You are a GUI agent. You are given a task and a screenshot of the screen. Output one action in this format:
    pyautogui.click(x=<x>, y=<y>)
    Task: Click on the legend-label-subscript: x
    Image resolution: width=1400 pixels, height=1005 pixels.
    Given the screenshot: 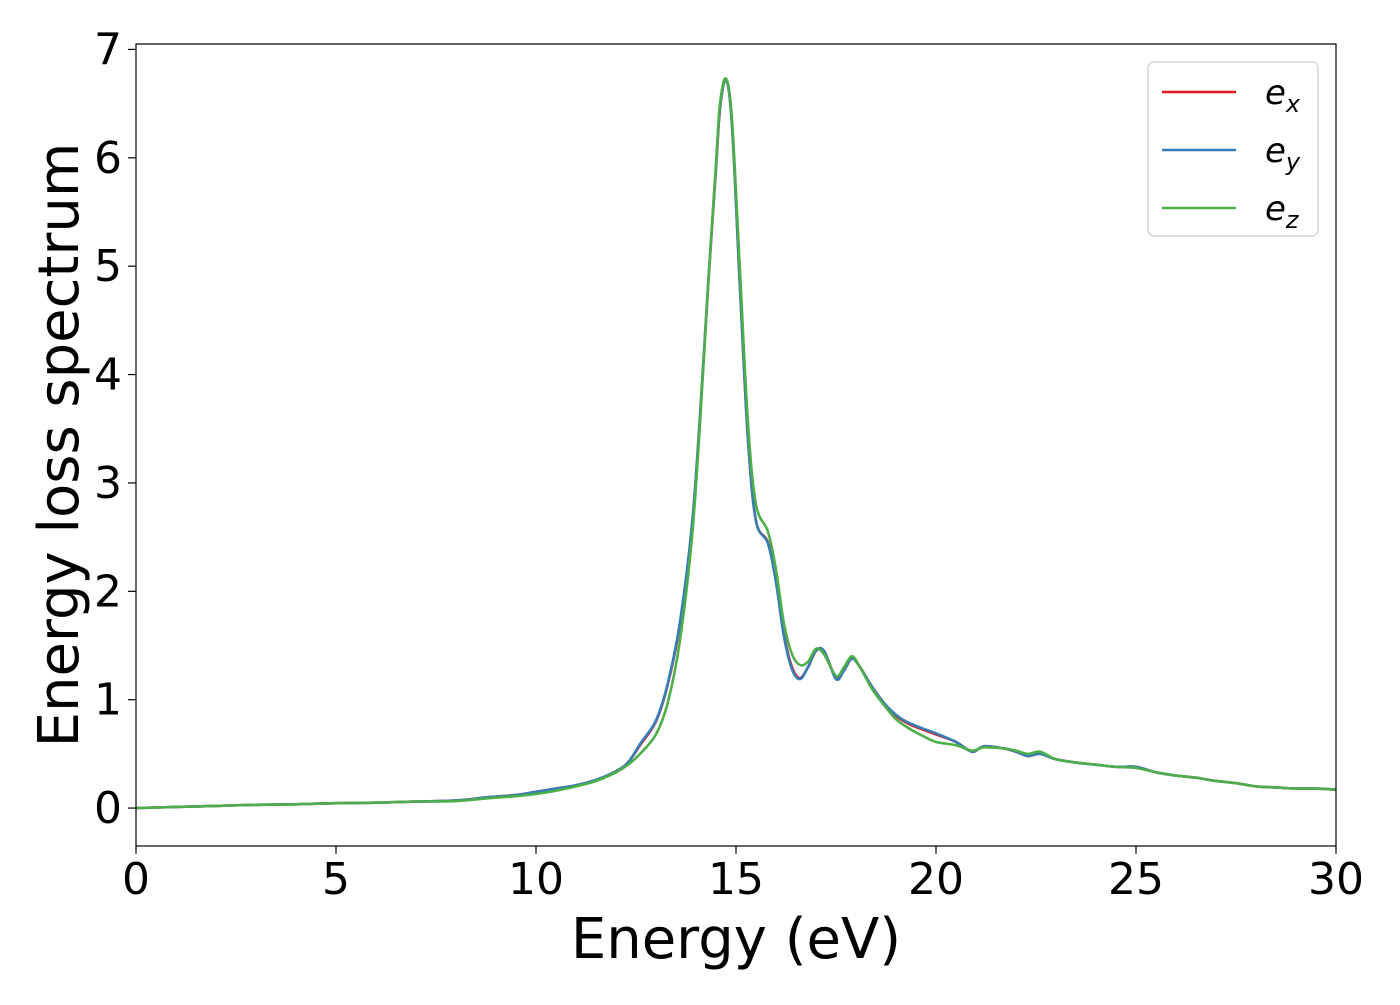 What is the action you would take?
    pyautogui.click(x=1293, y=104)
    